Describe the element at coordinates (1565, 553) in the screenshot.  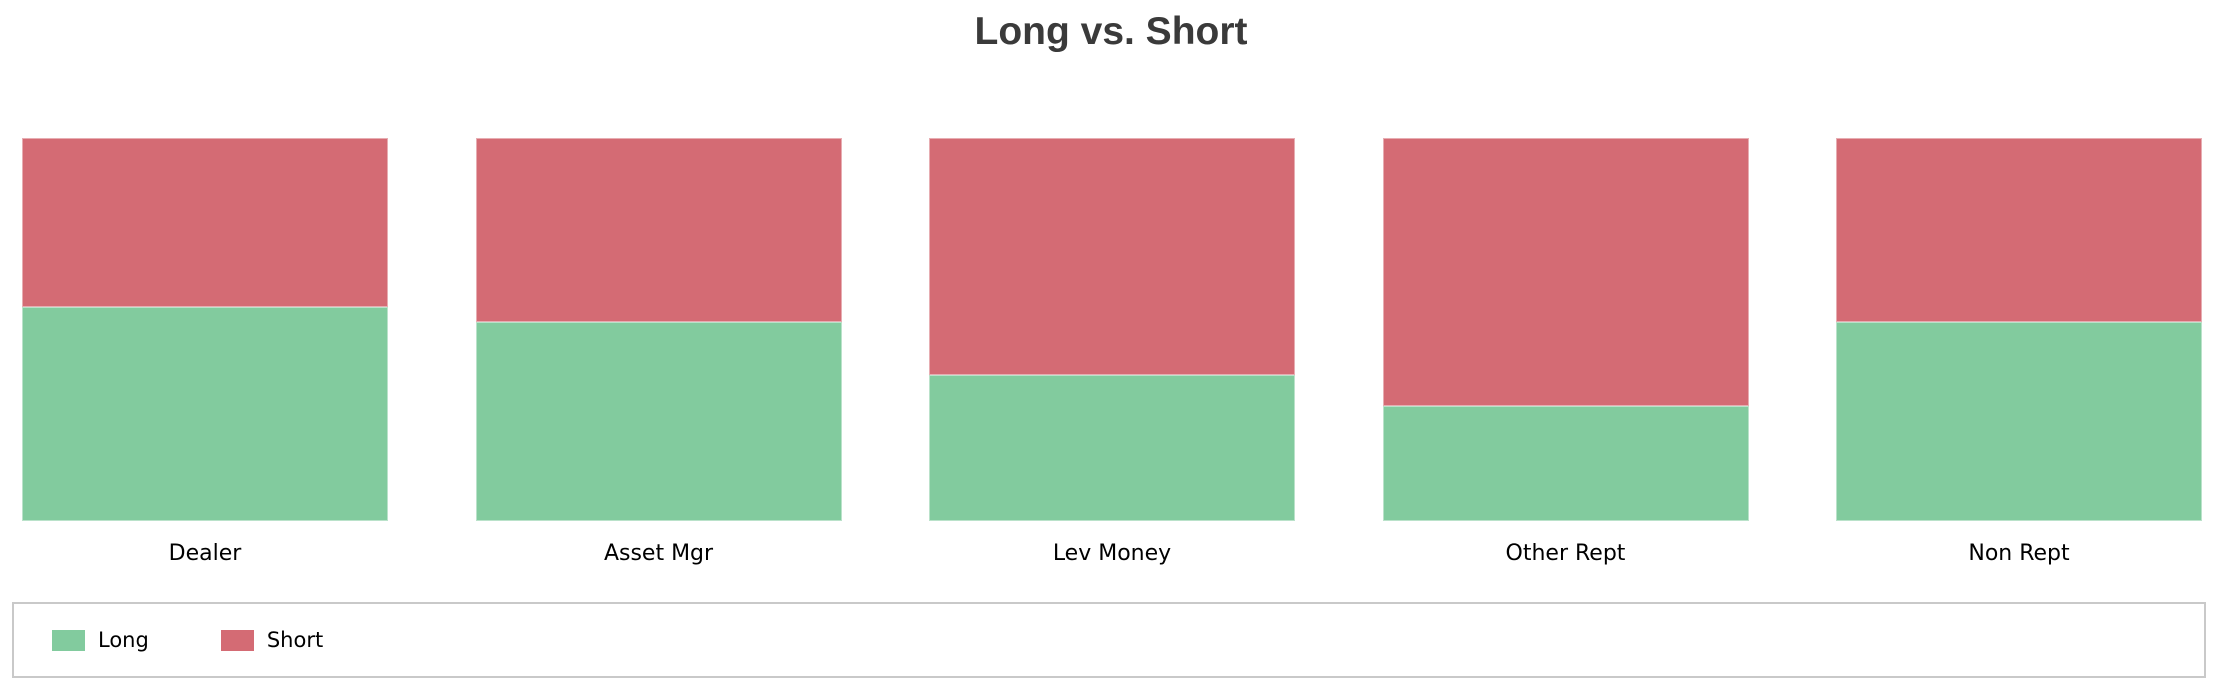
I see `category-label: Other Rept` at that location.